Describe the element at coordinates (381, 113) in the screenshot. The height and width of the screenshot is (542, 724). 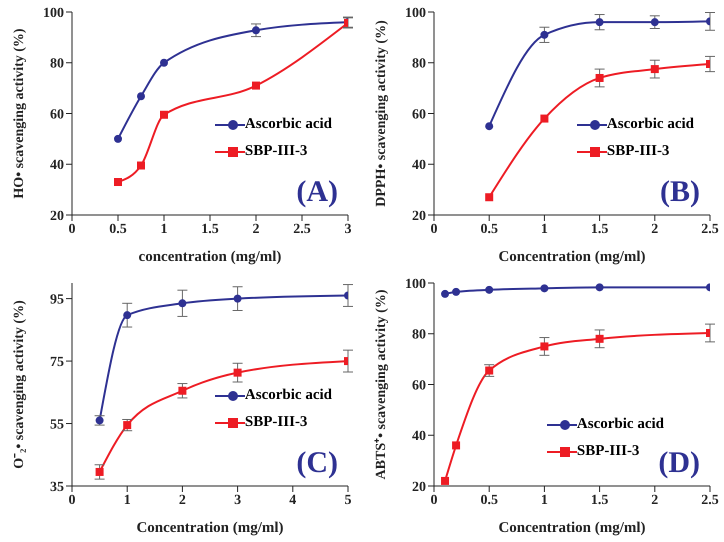
I see `y-axis-title: DPPH• scavenging activity (%)` at that location.